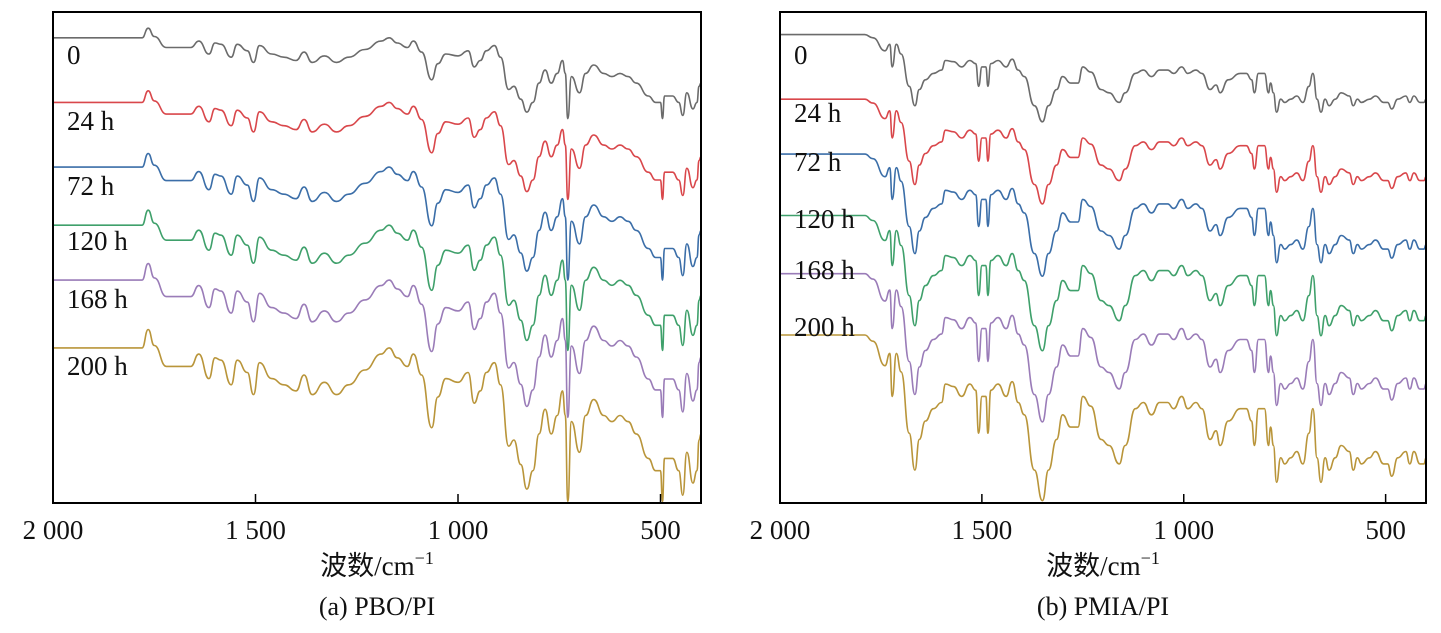  I want to click on panel-caption: (b) PMIA/PI, so click(1103, 606).